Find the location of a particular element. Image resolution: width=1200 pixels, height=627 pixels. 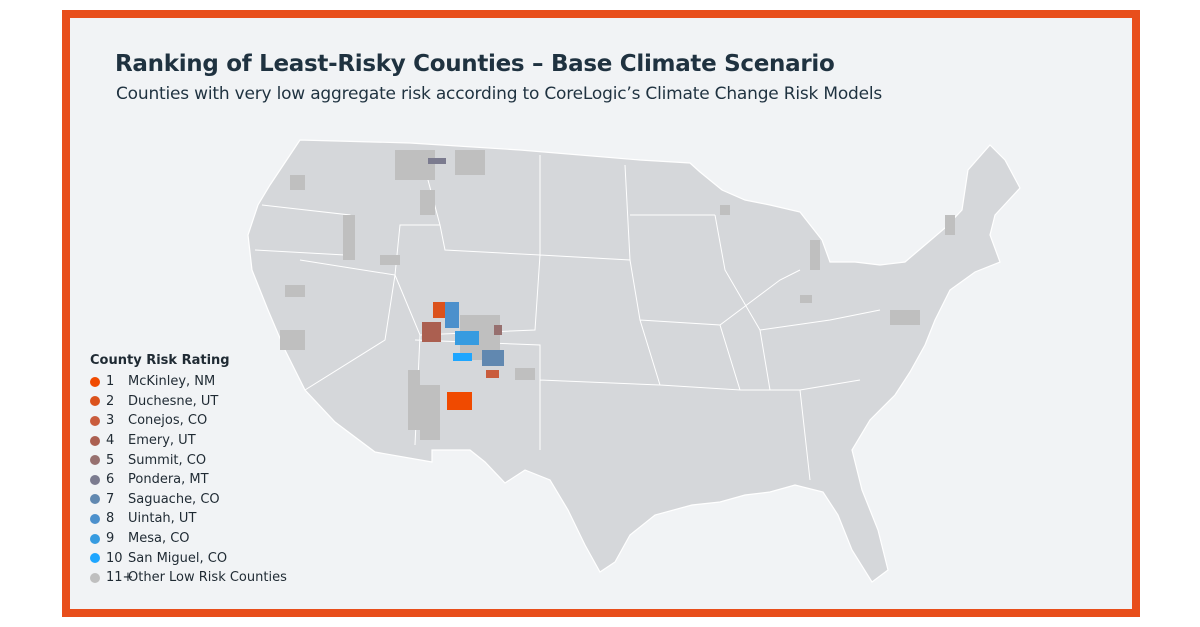

legend-item: 3 Conejos, CO is located at coordinates (188, 421).